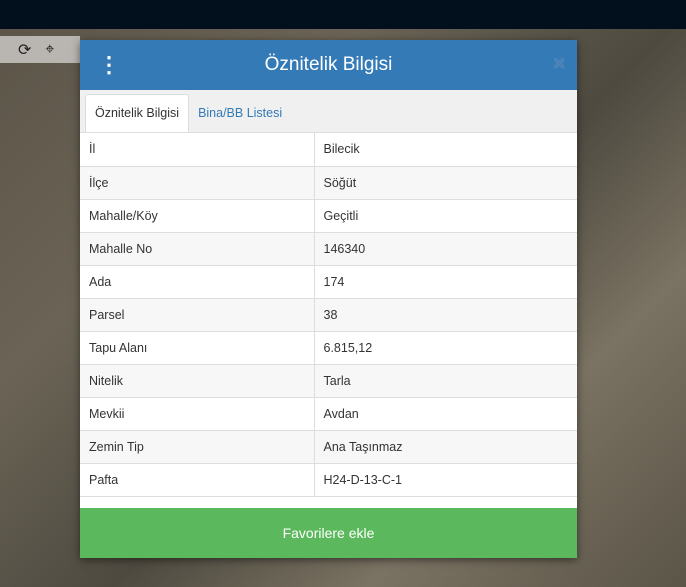 Image resolution: width=686 pixels, height=587 pixels. I want to click on attribute-label: Mahalle/Köy, so click(197, 216).